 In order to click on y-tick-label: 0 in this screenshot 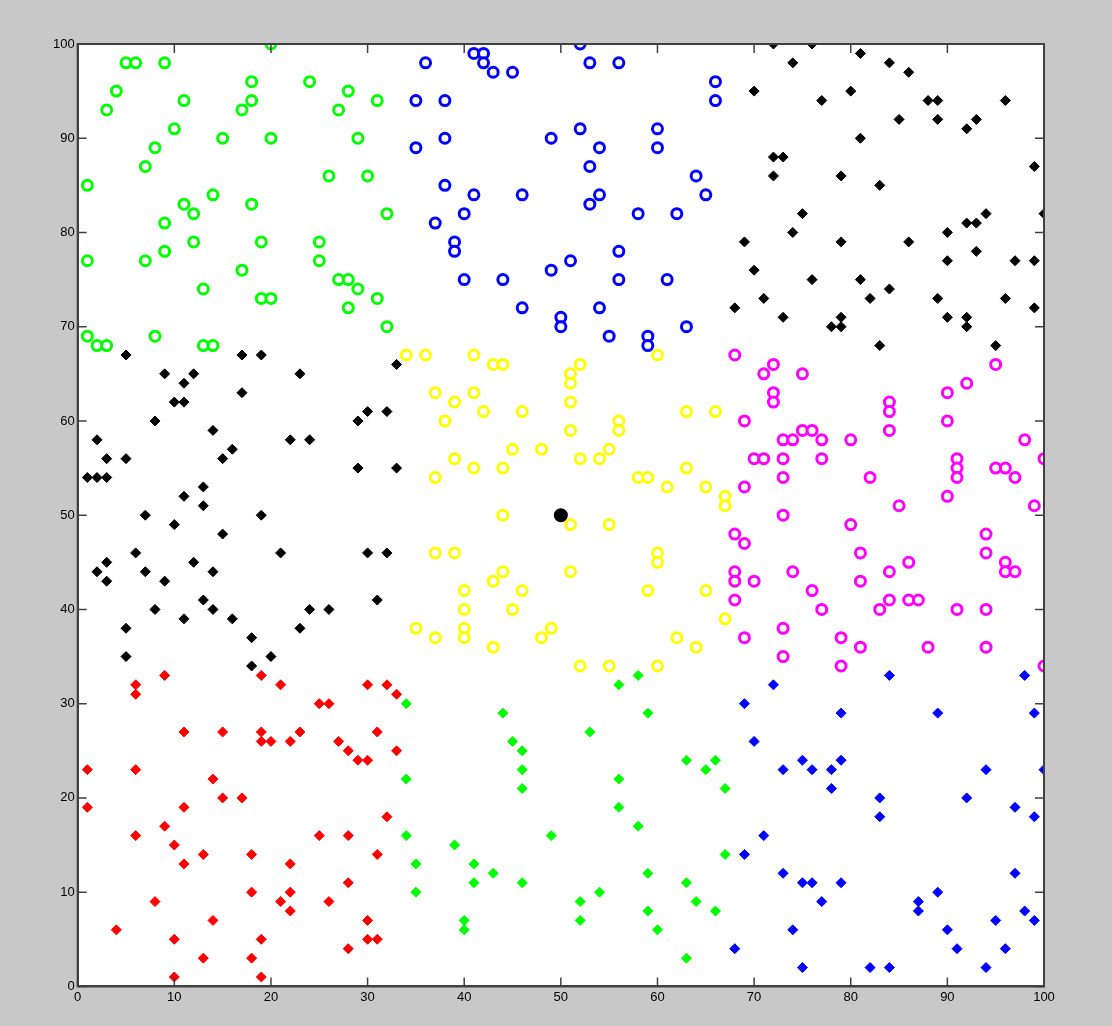, I will do `click(71, 985)`.